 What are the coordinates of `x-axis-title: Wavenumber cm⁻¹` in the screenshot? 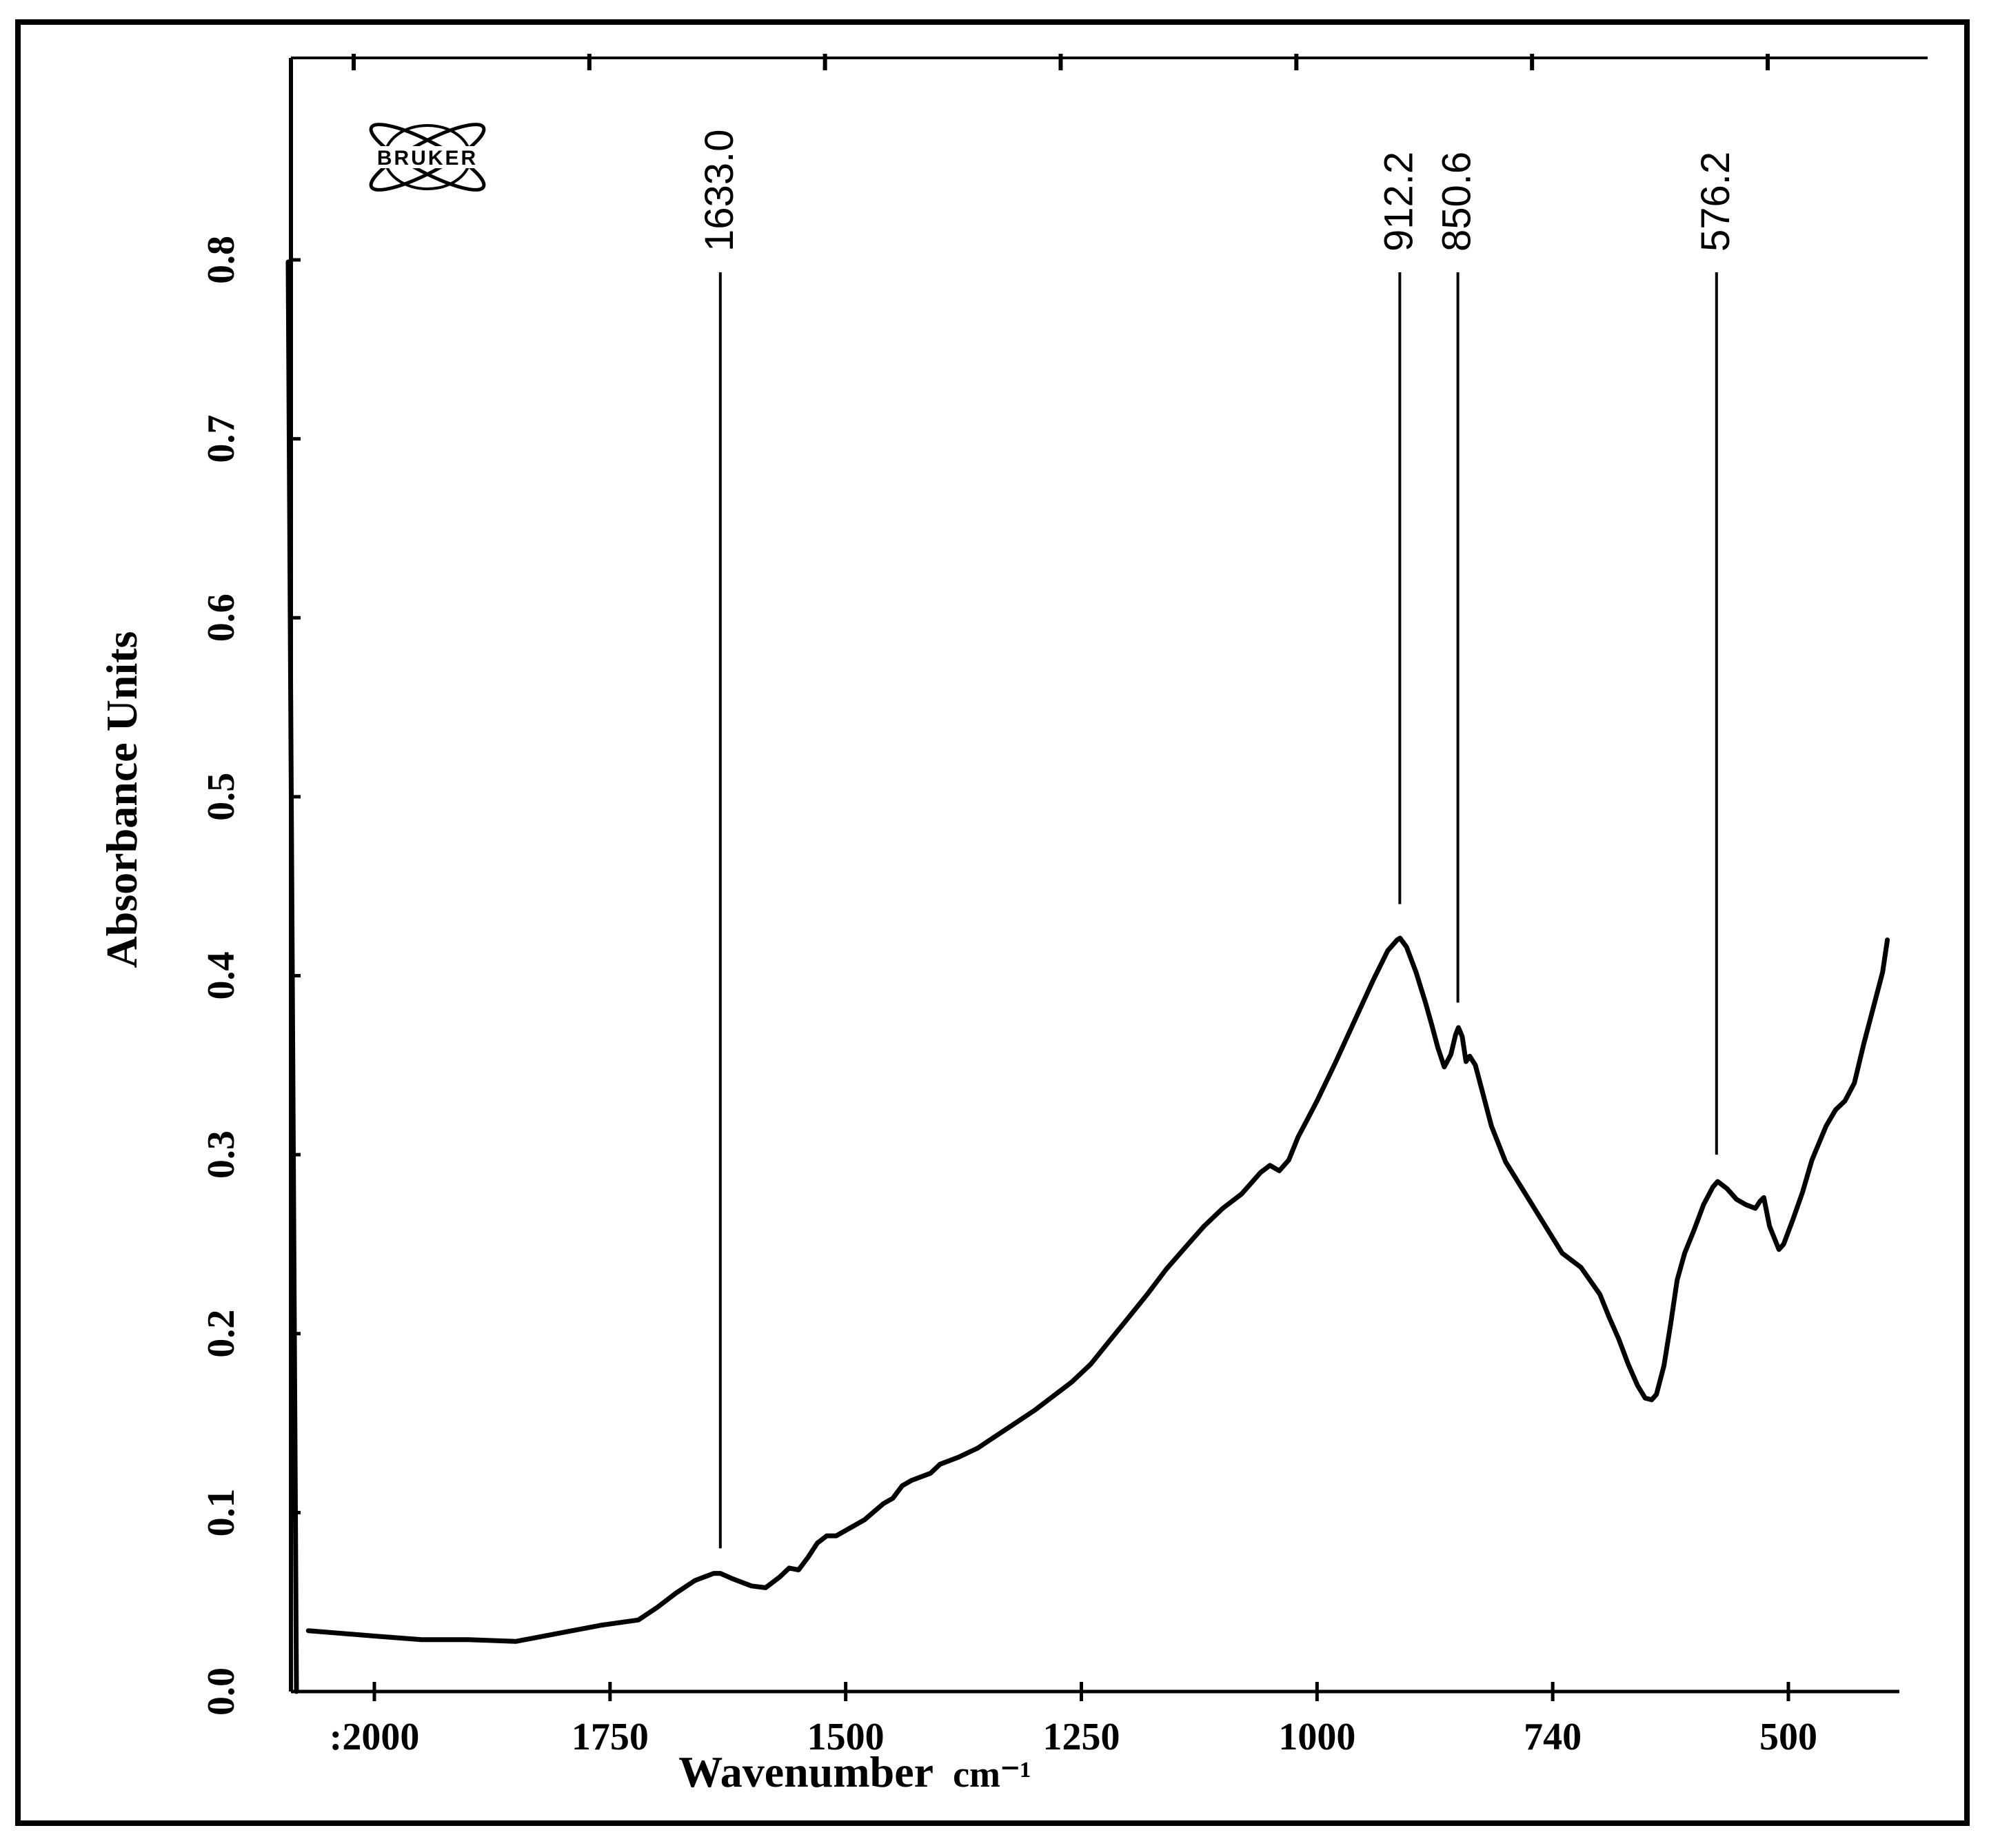 It's located at (854, 1771).